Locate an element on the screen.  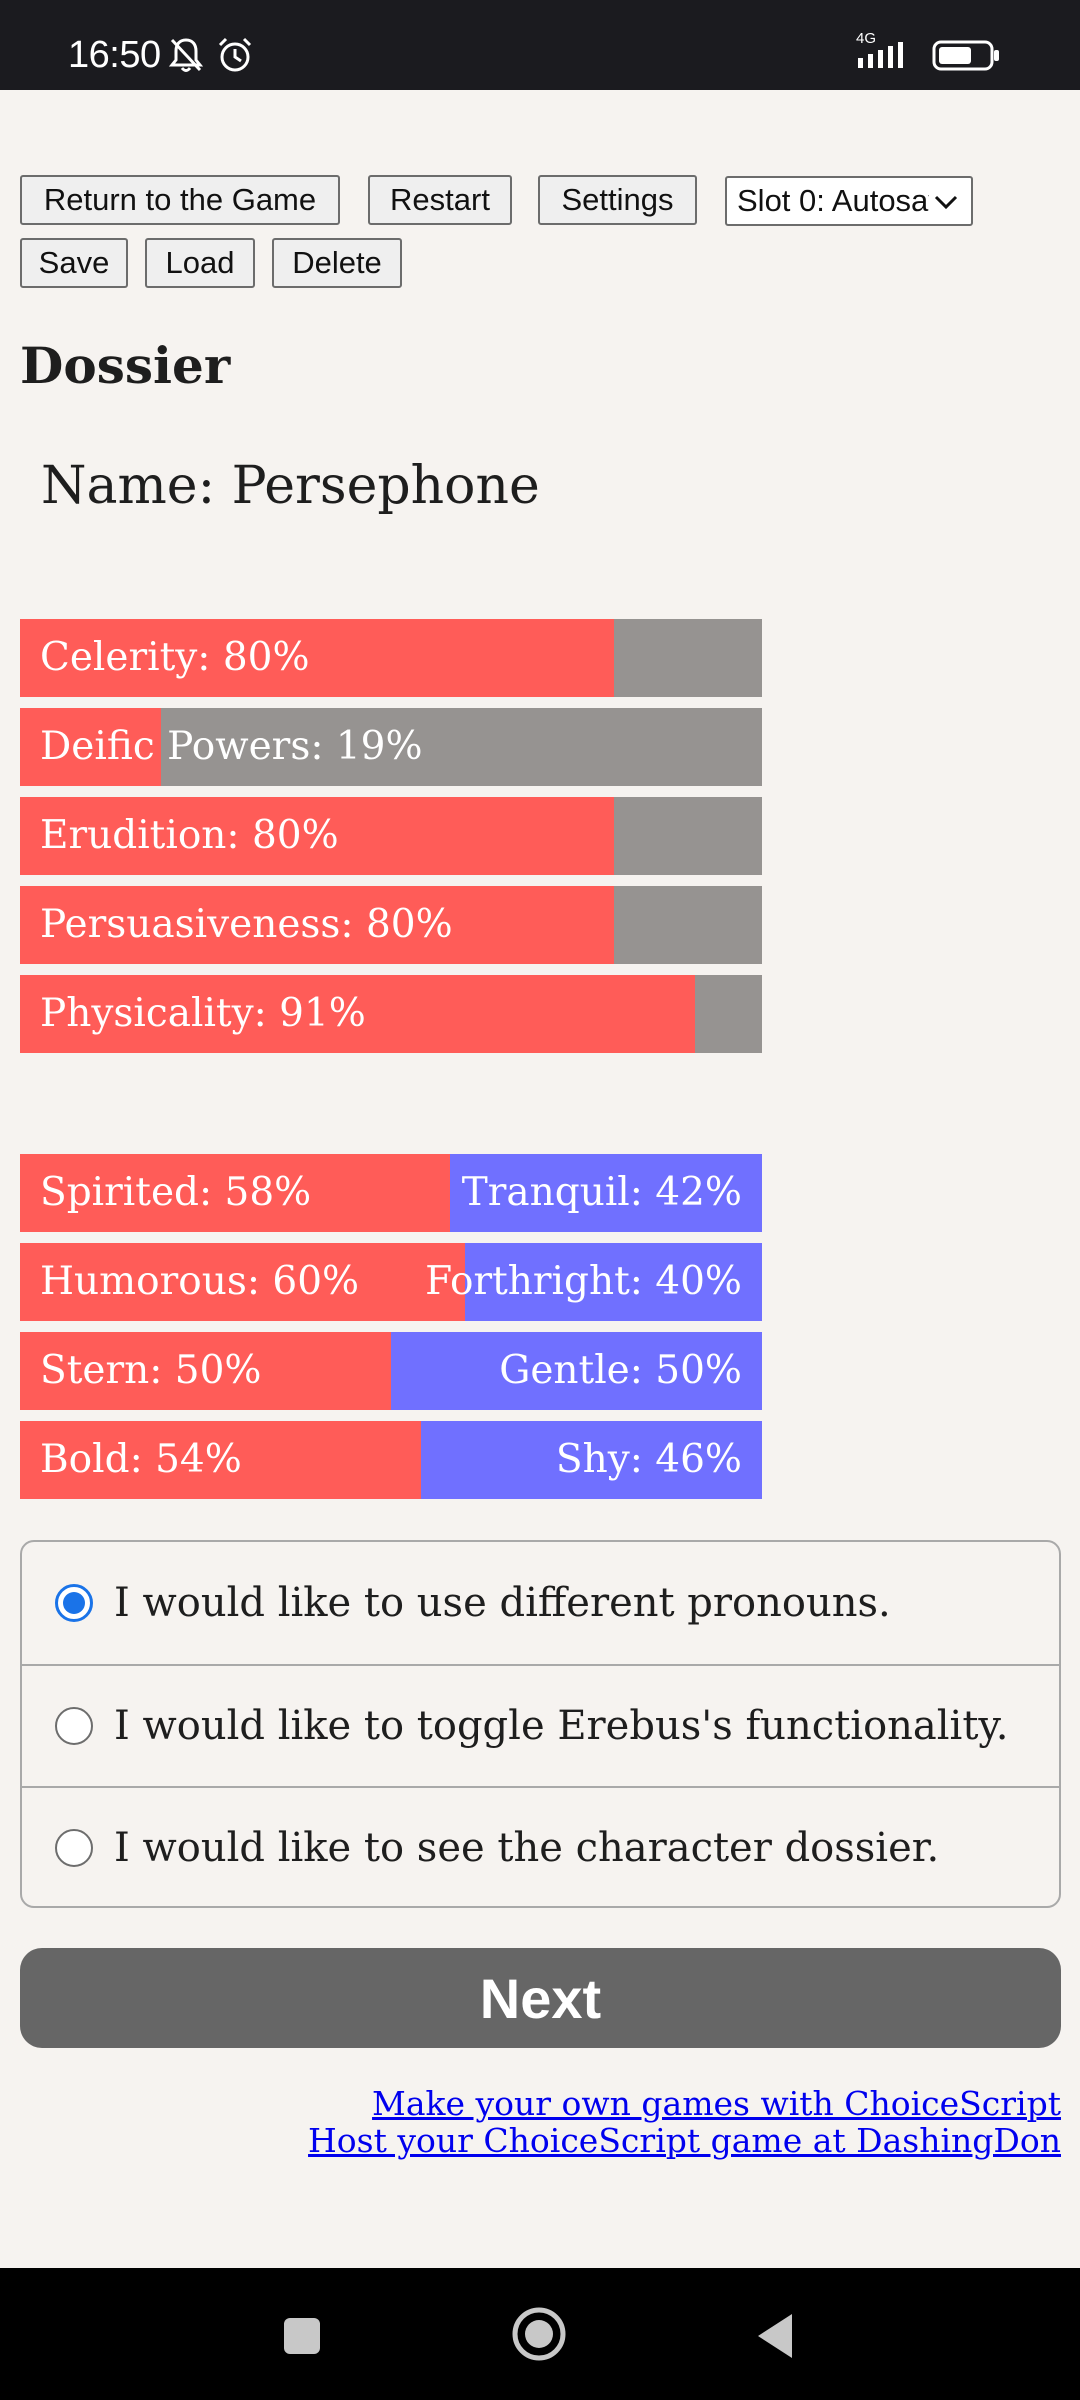
opposed-bar-humorous-forthright: Humorous: 60% Forthright: 40% is located at coordinates (391, 1282).